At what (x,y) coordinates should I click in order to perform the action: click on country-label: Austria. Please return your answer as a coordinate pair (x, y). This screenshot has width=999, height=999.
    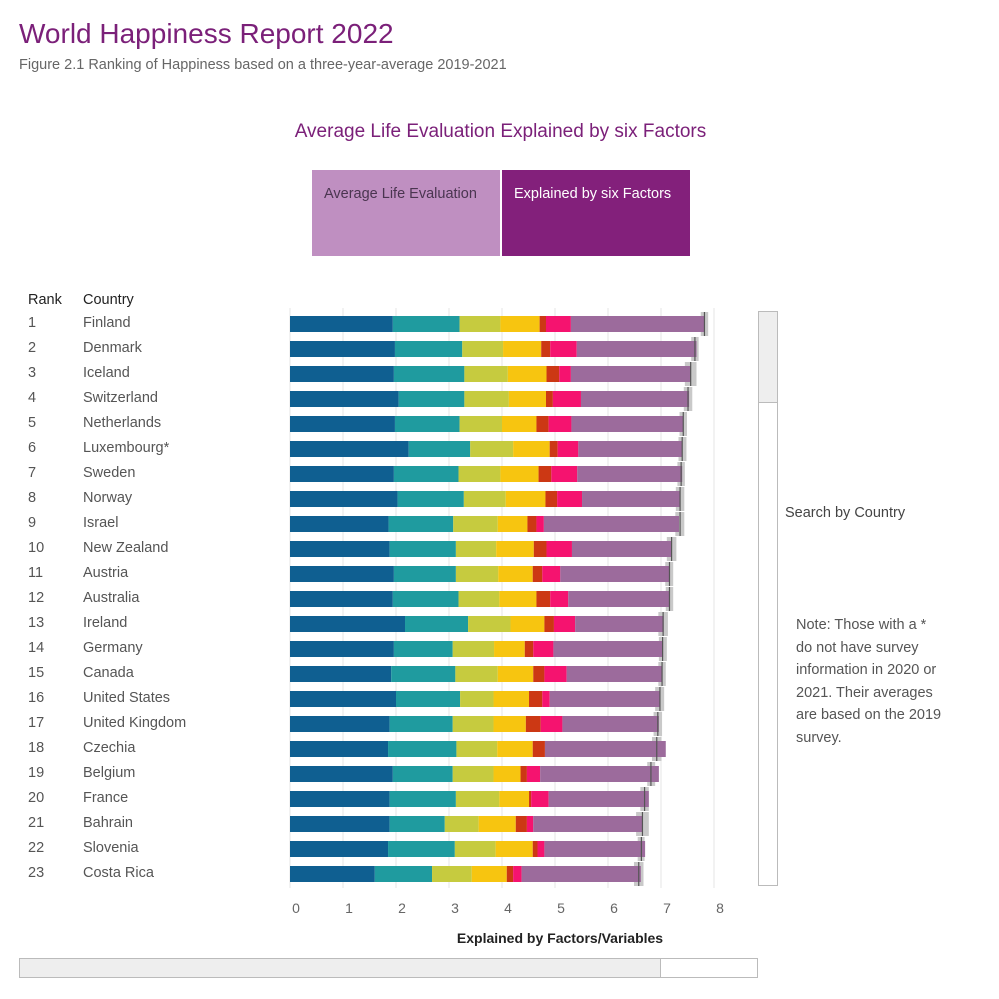
    Looking at the image, I should click on (106, 573).